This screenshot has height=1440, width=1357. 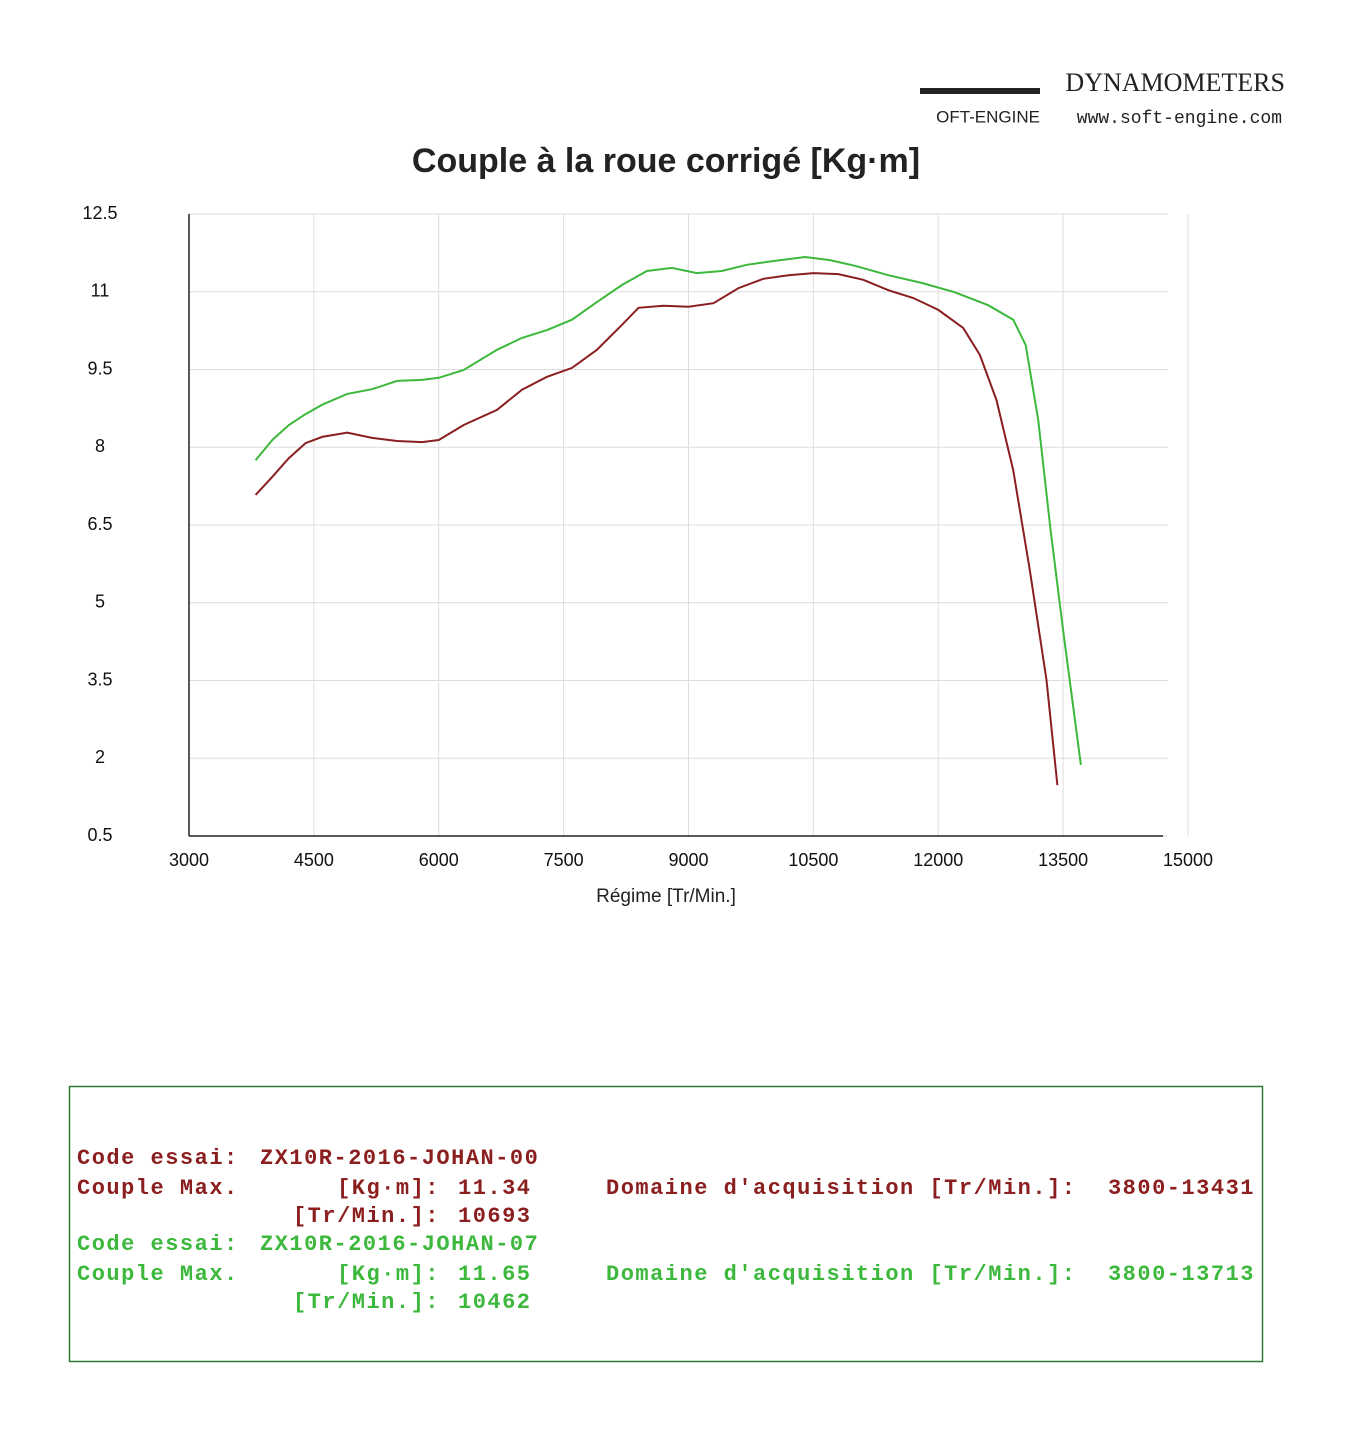 I want to click on chart-title: Couple à la roue corrigé [Kg·m], so click(x=666, y=161).